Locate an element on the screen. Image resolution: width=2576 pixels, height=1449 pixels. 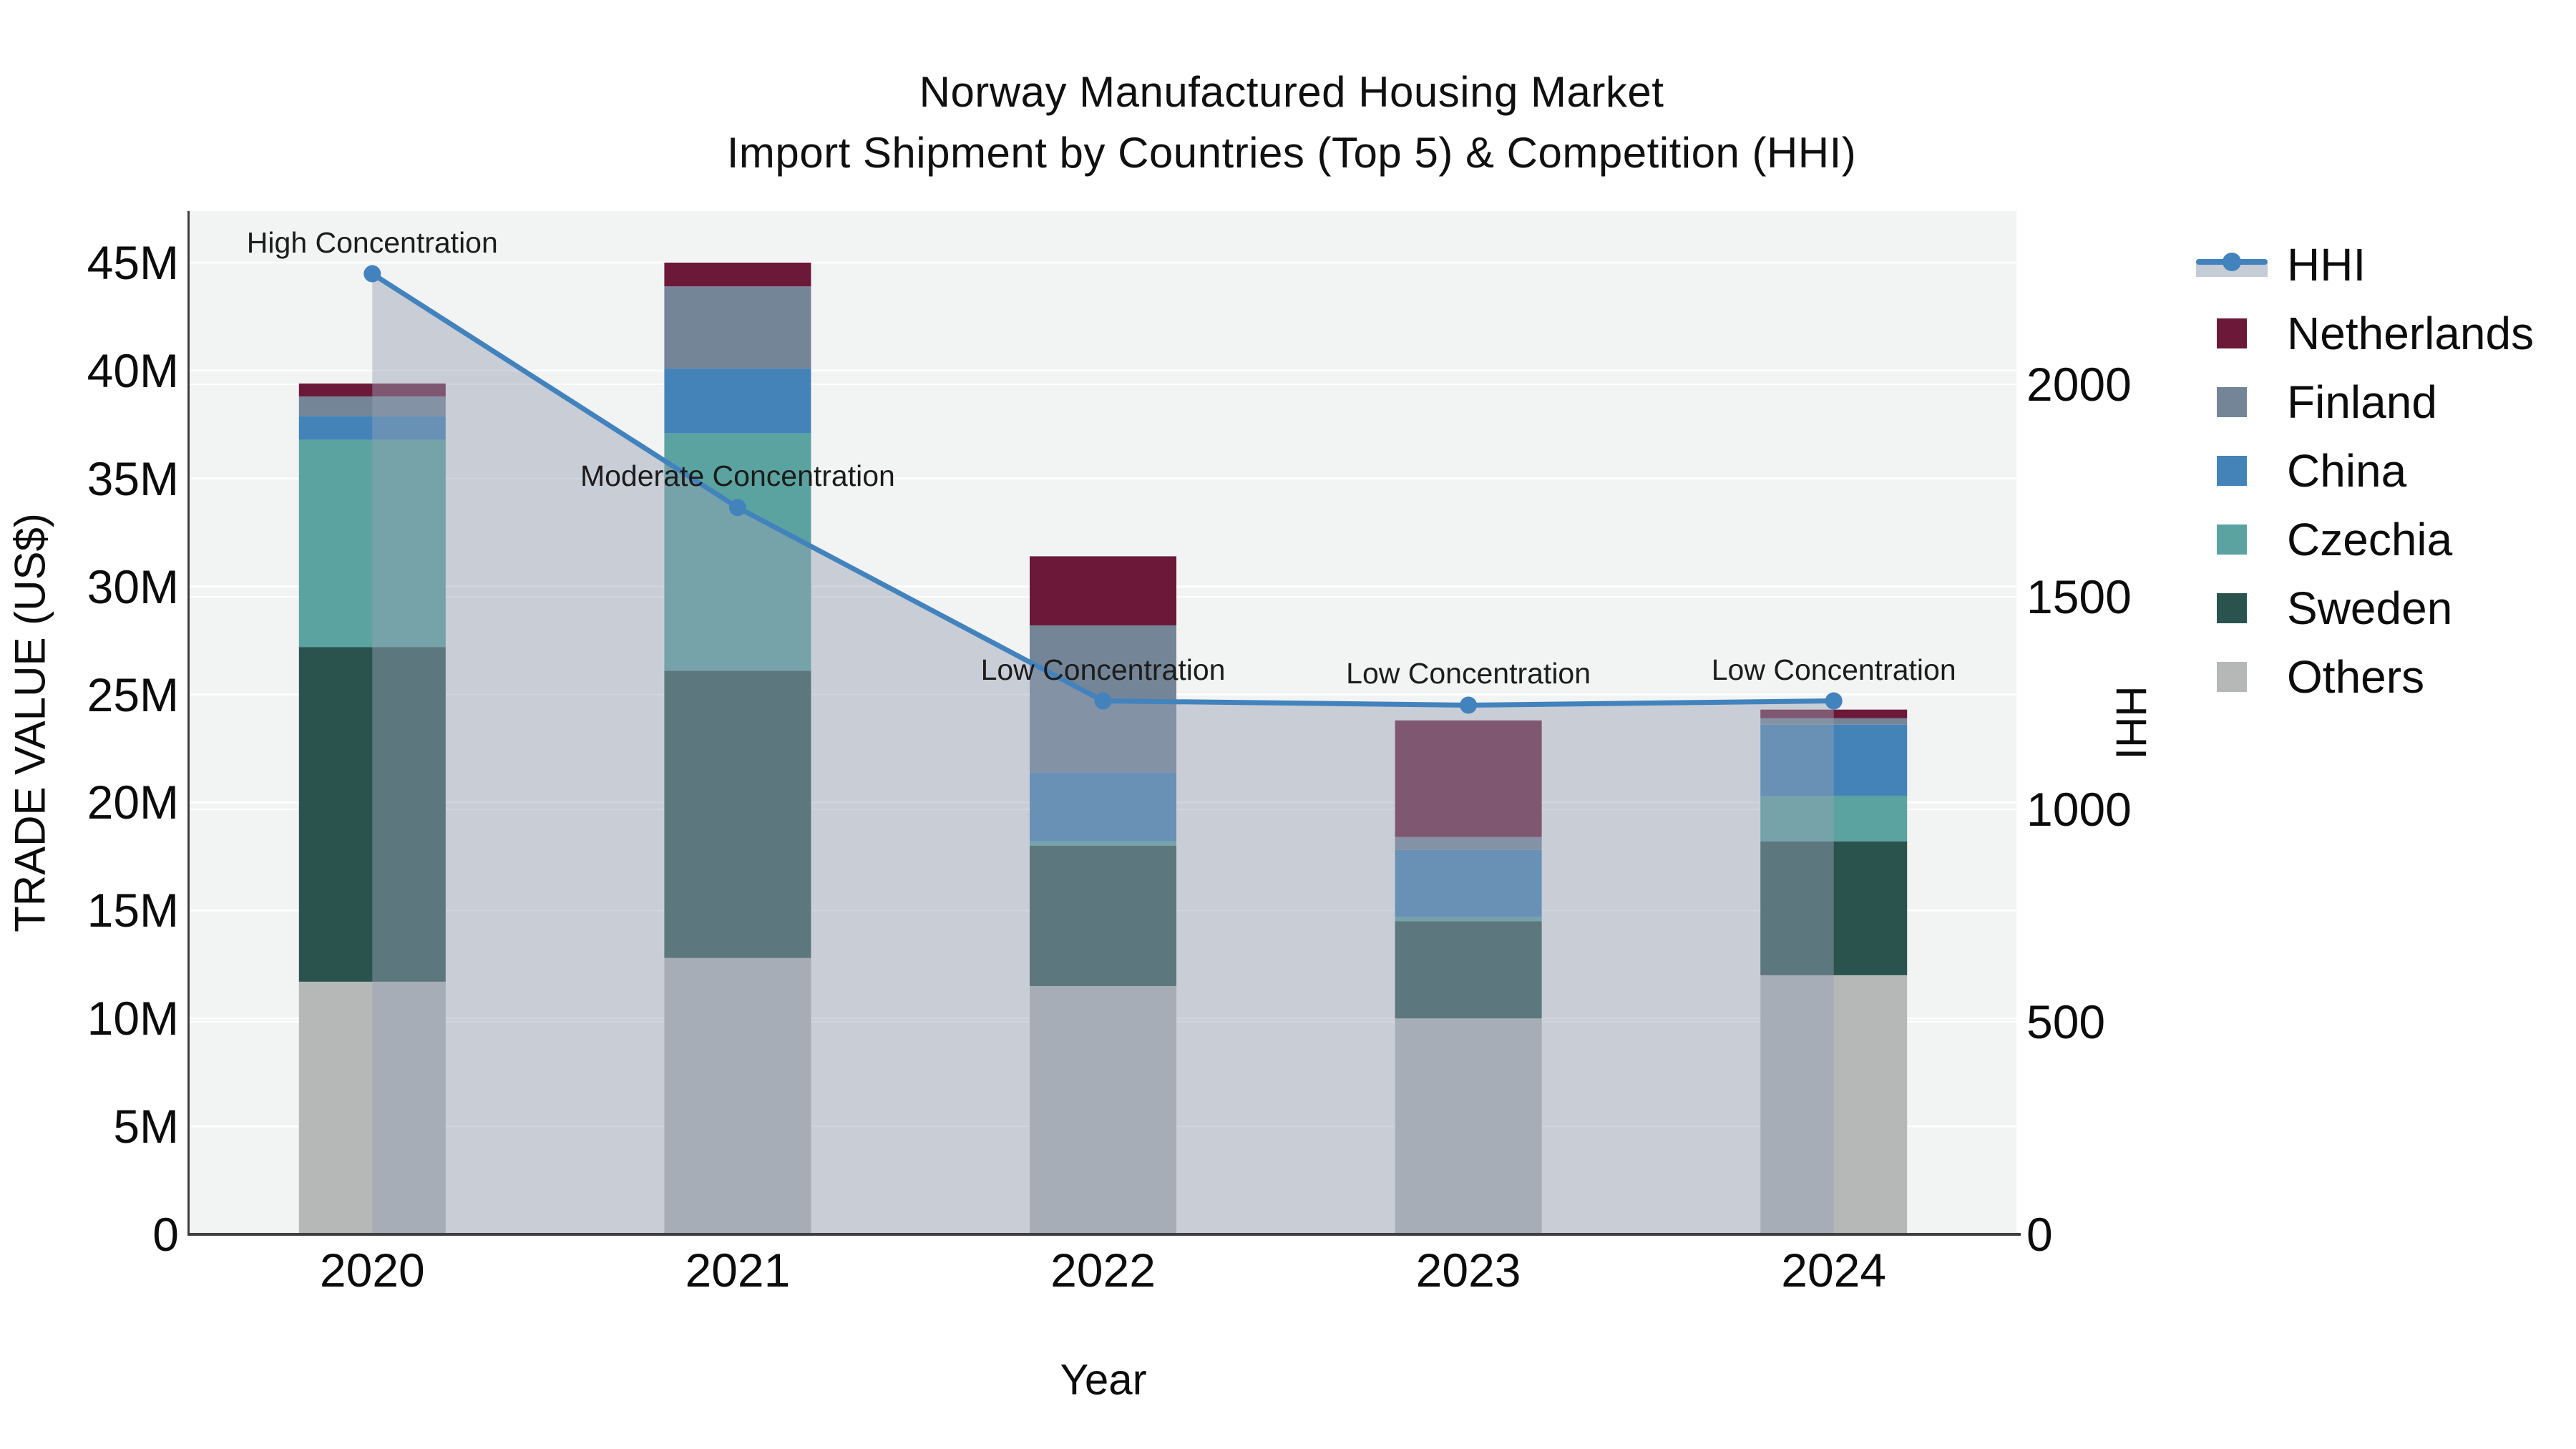
y-right-tick-1000: 1000 is located at coordinates (2079, 809).